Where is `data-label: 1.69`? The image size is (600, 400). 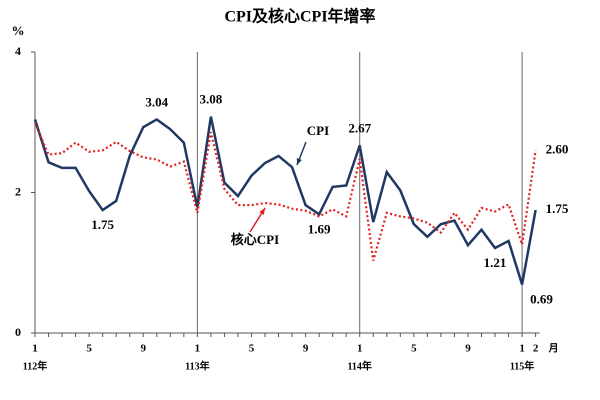
data-label: 1.69 is located at coordinates (319, 228).